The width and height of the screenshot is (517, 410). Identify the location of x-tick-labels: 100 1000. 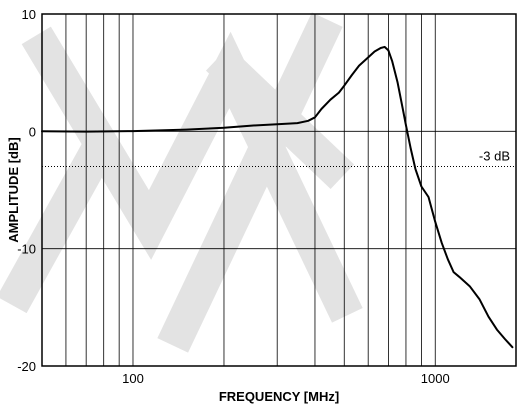
(286, 378).